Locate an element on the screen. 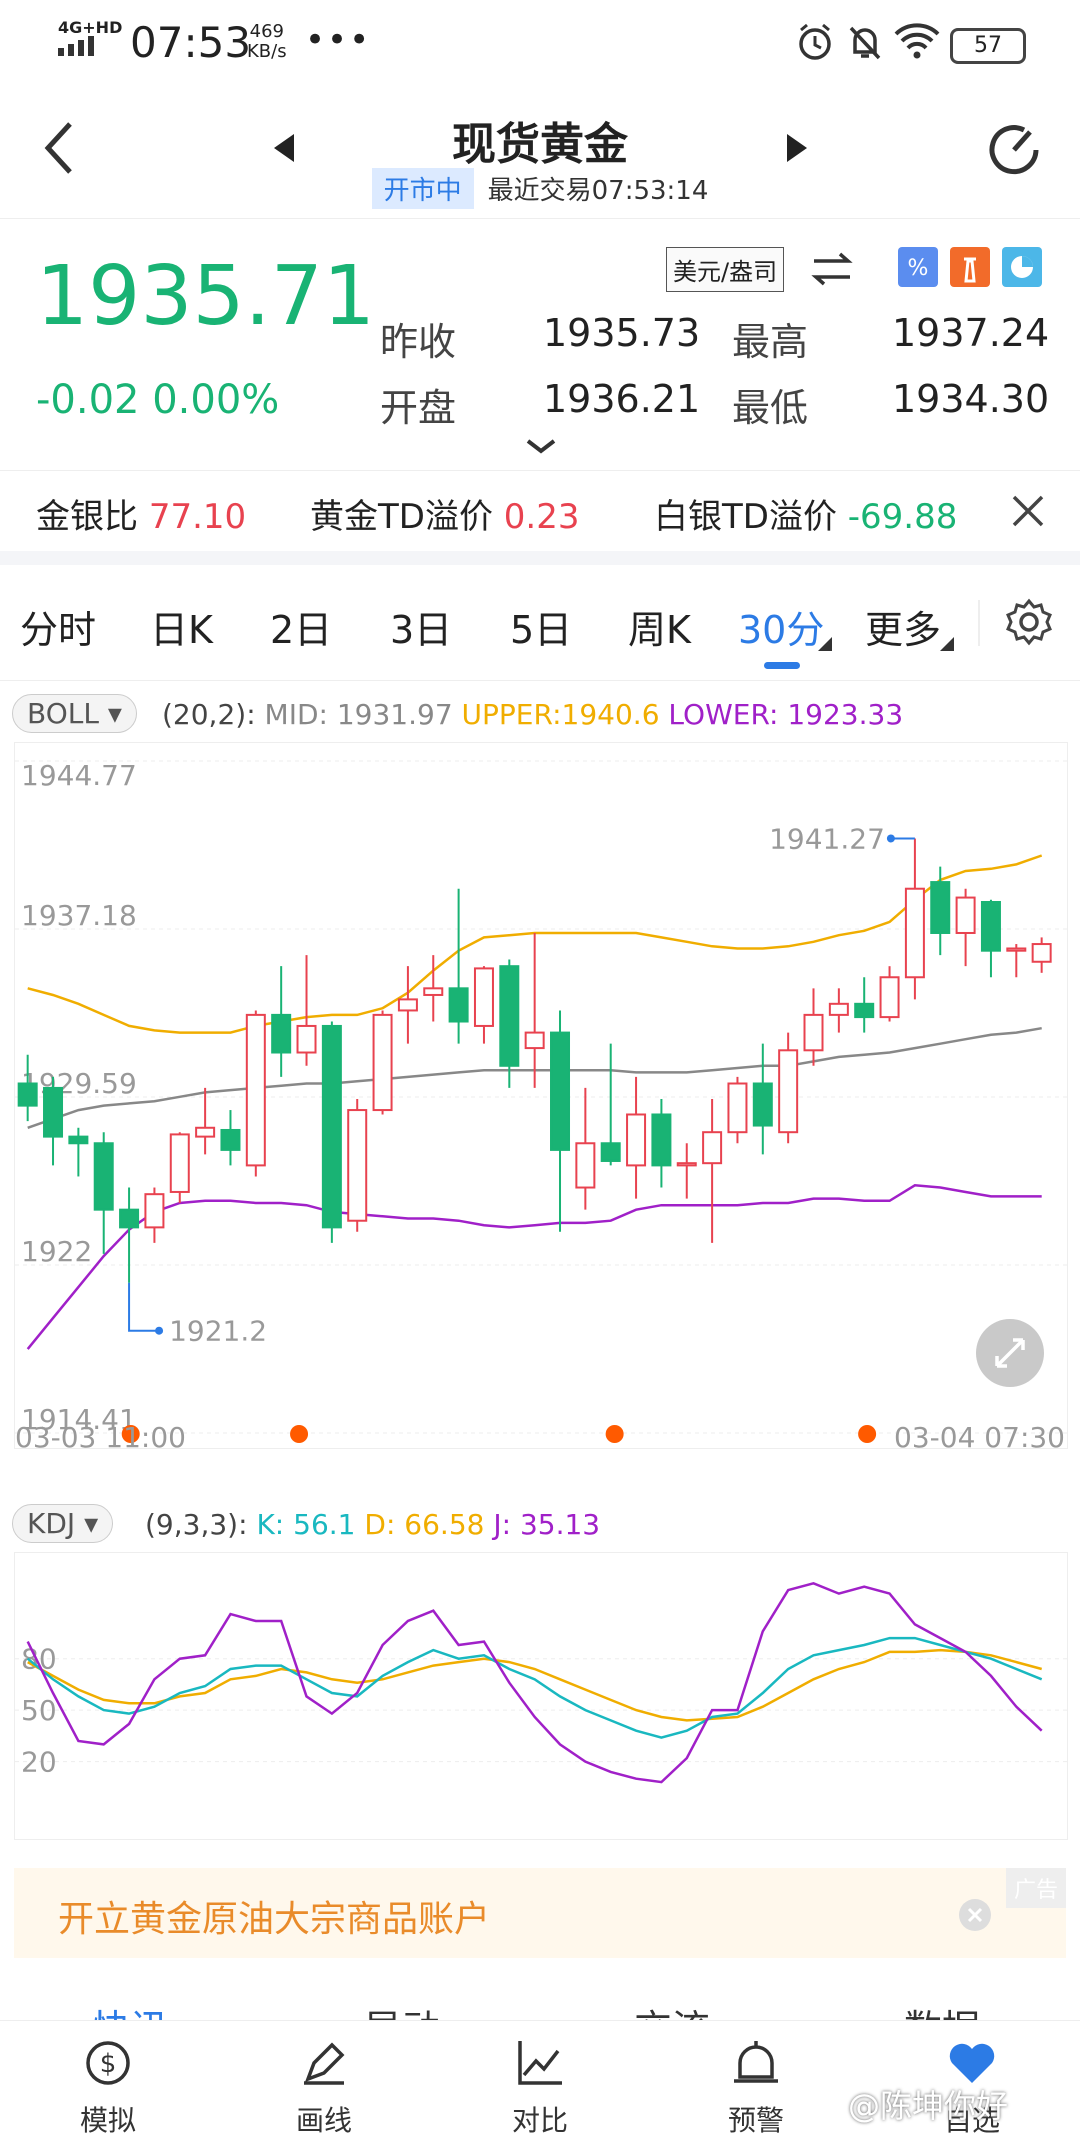  heart-icon is located at coordinates (972, 2063).